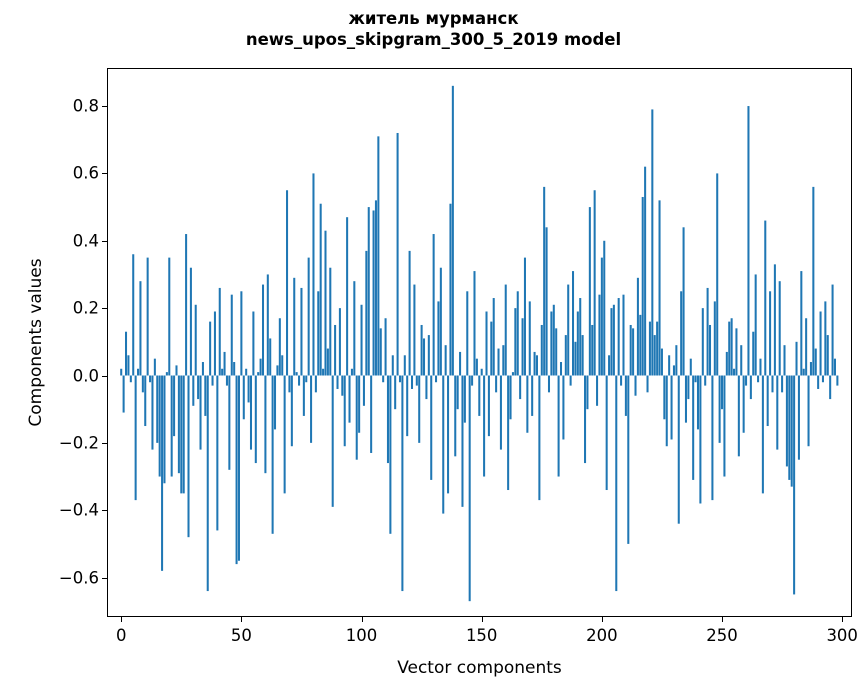 This screenshot has width=867, height=696. Describe the element at coordinates (433, 18) in the screenshot. I see `chart-title-line-1: житель мурманск` at that location.